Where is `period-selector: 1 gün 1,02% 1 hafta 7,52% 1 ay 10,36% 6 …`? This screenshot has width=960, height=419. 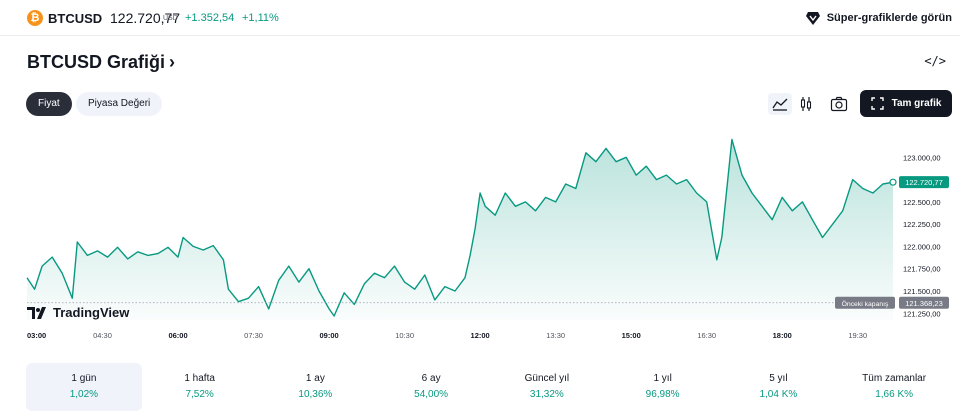
period-selector: 1 gün 1,02% 1 hafta 7,52% 1 ay 10,36% 6 … is located at coordinates (489, 387).